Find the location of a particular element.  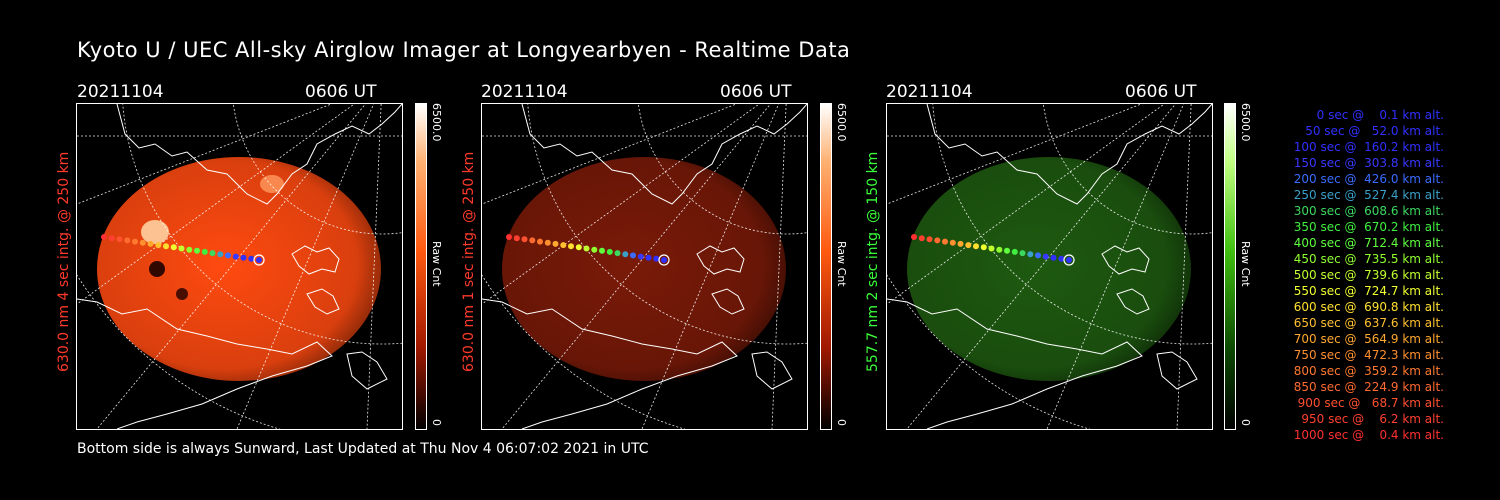

legend-item: 650 sec @ 637.6 km alt. is located at coordinates (1366, 323).